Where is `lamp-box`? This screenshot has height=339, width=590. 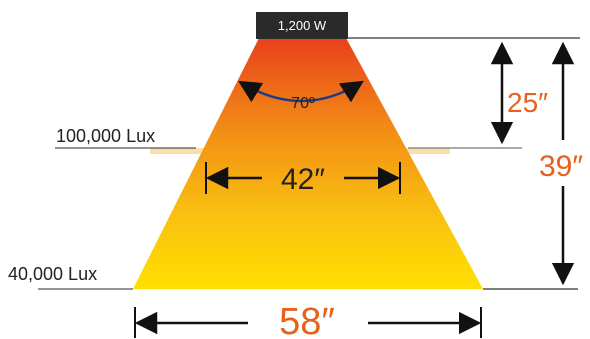 lamp-box is located at coordinates (302, 25).